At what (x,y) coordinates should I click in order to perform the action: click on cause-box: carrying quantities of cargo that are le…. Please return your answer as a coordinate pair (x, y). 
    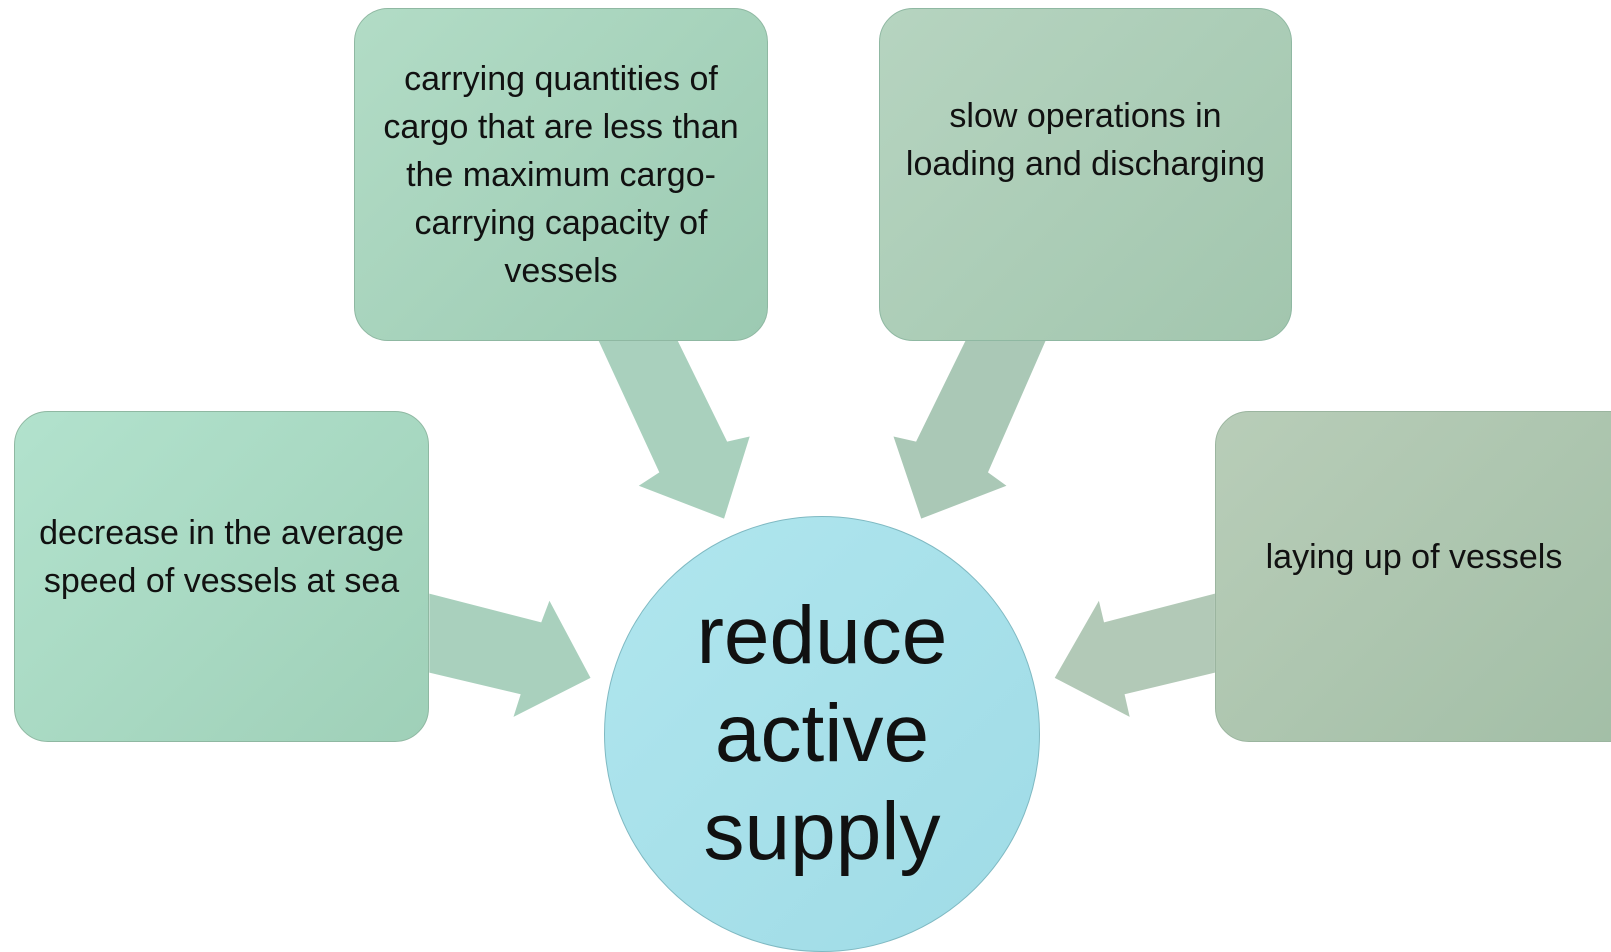
    Looking at the image, I should click on (561, 174).